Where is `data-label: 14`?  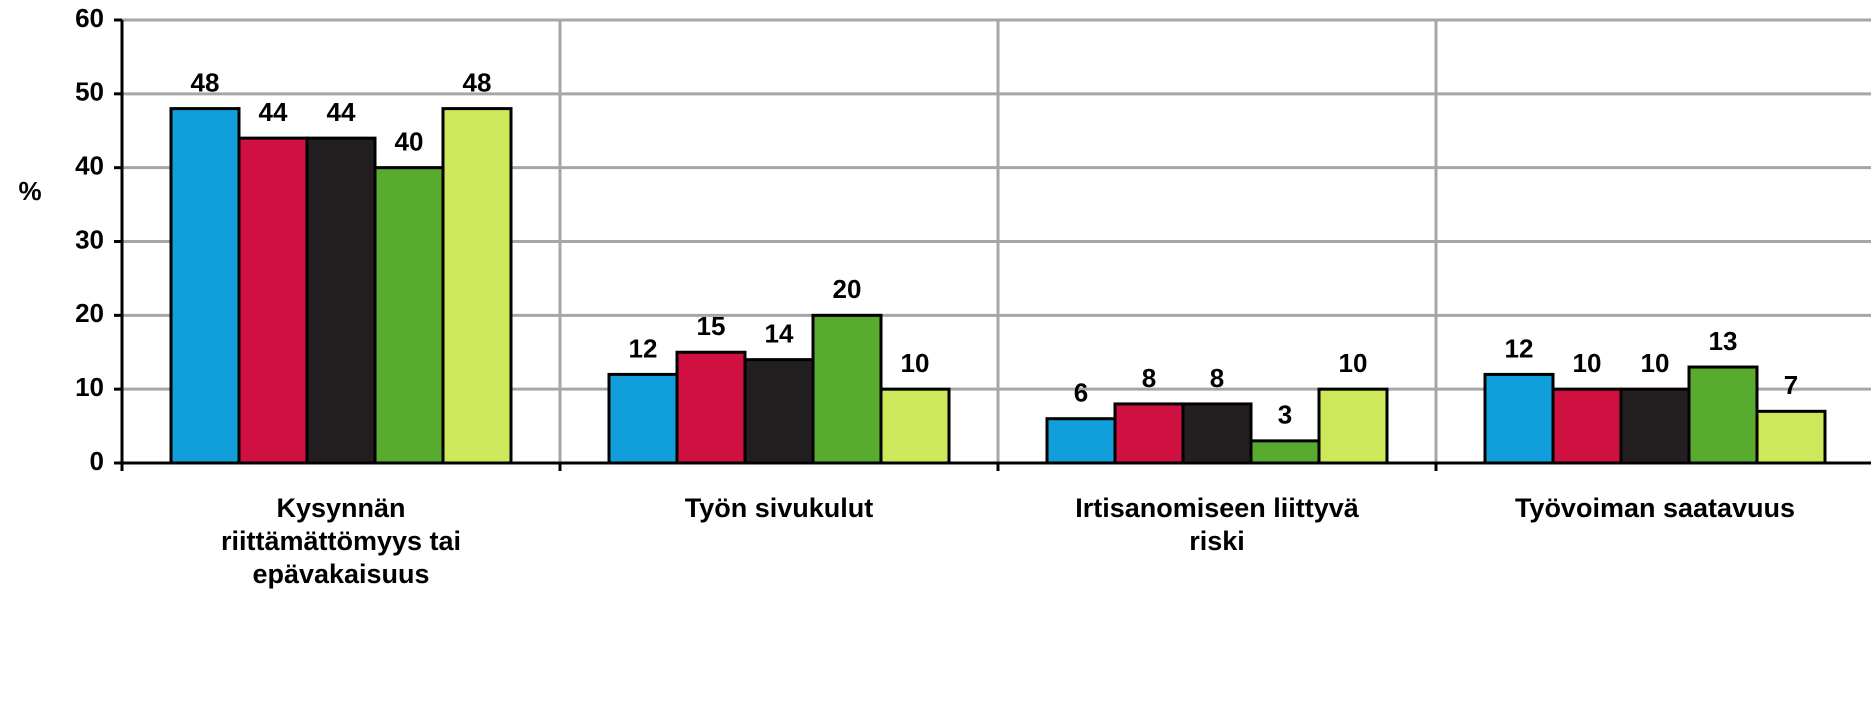
data-label: 14 is located at coordinates (779, 334).